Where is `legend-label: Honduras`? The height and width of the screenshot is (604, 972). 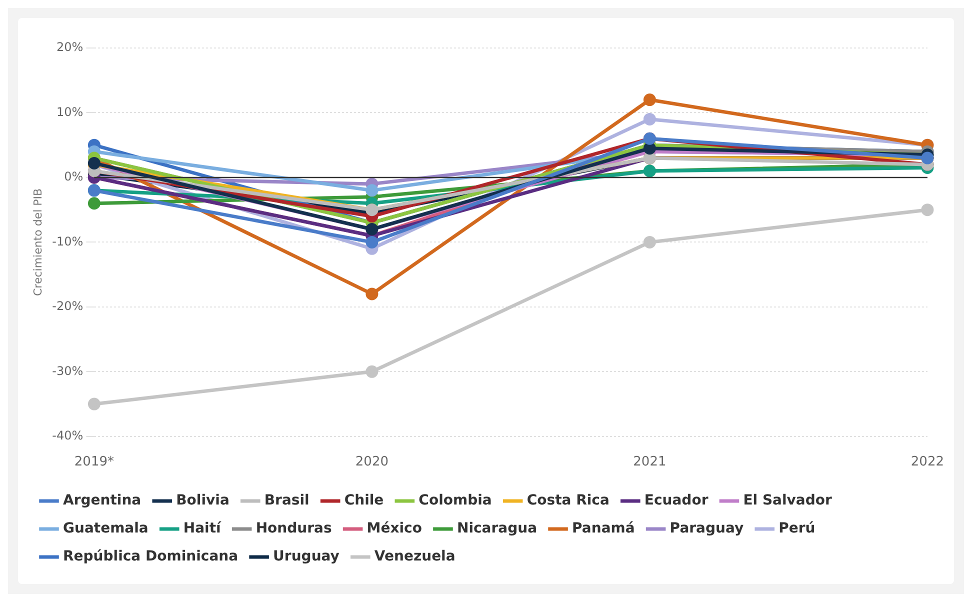
legend-label: Honduras is located at coordinates (294, 528).